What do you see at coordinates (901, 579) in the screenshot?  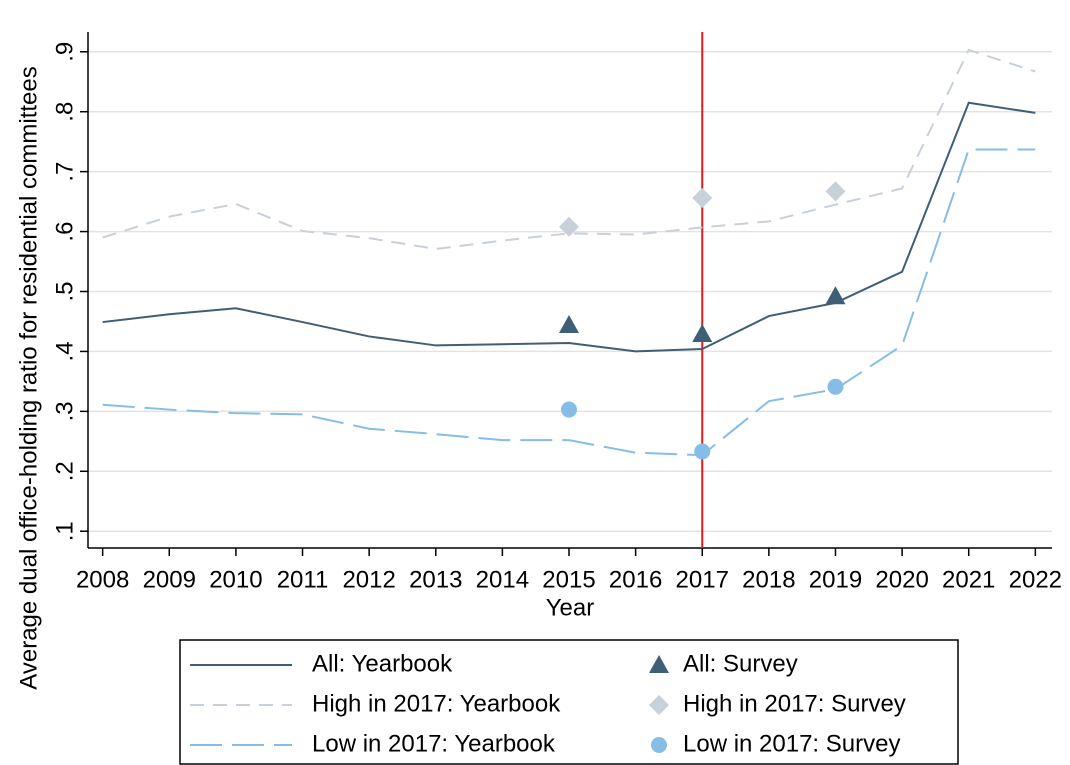 I see `x-tick-label: 2020` at bounding box center [901, 579].